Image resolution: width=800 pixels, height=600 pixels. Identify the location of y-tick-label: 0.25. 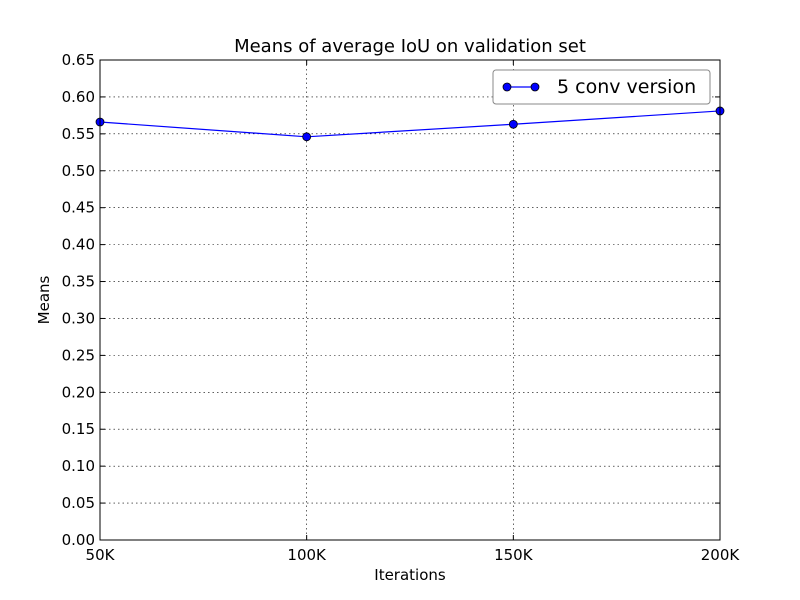
(78, 355).